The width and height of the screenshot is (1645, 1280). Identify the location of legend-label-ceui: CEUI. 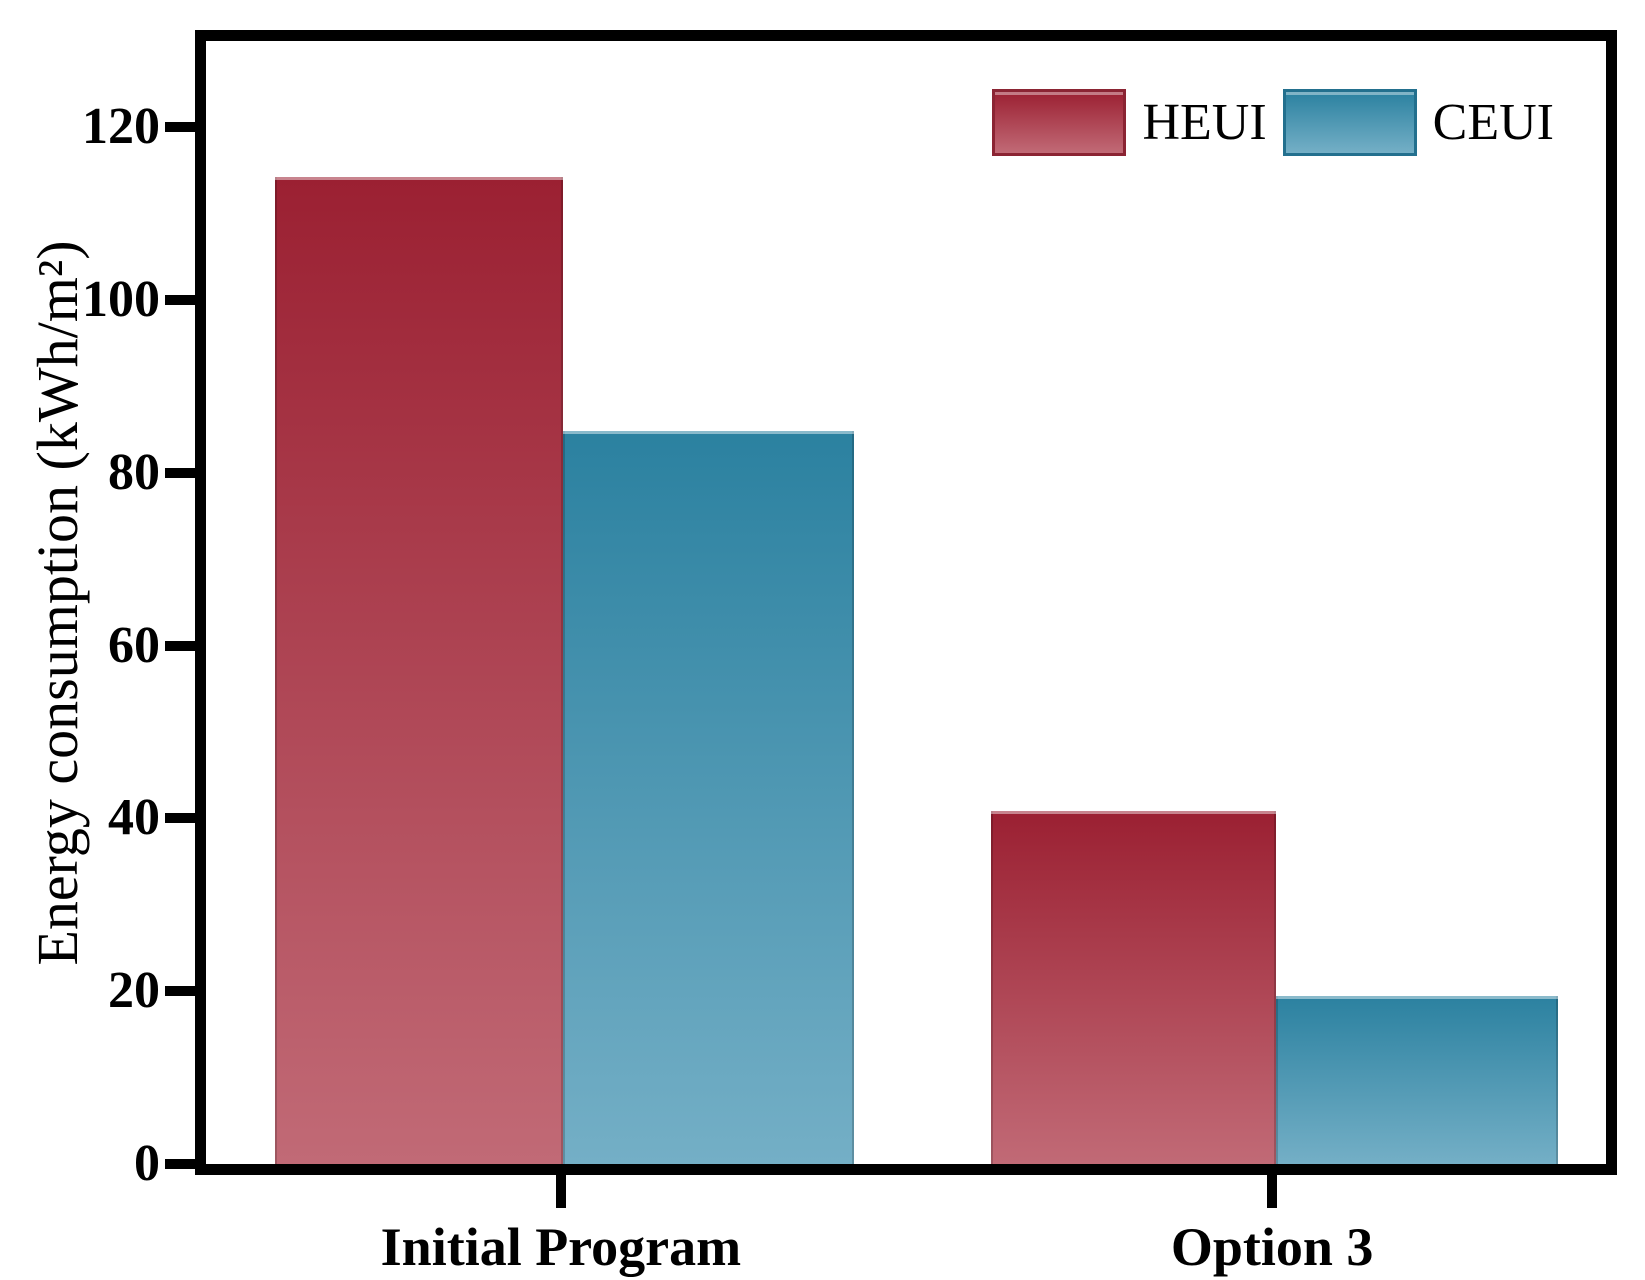
(1493, 122).